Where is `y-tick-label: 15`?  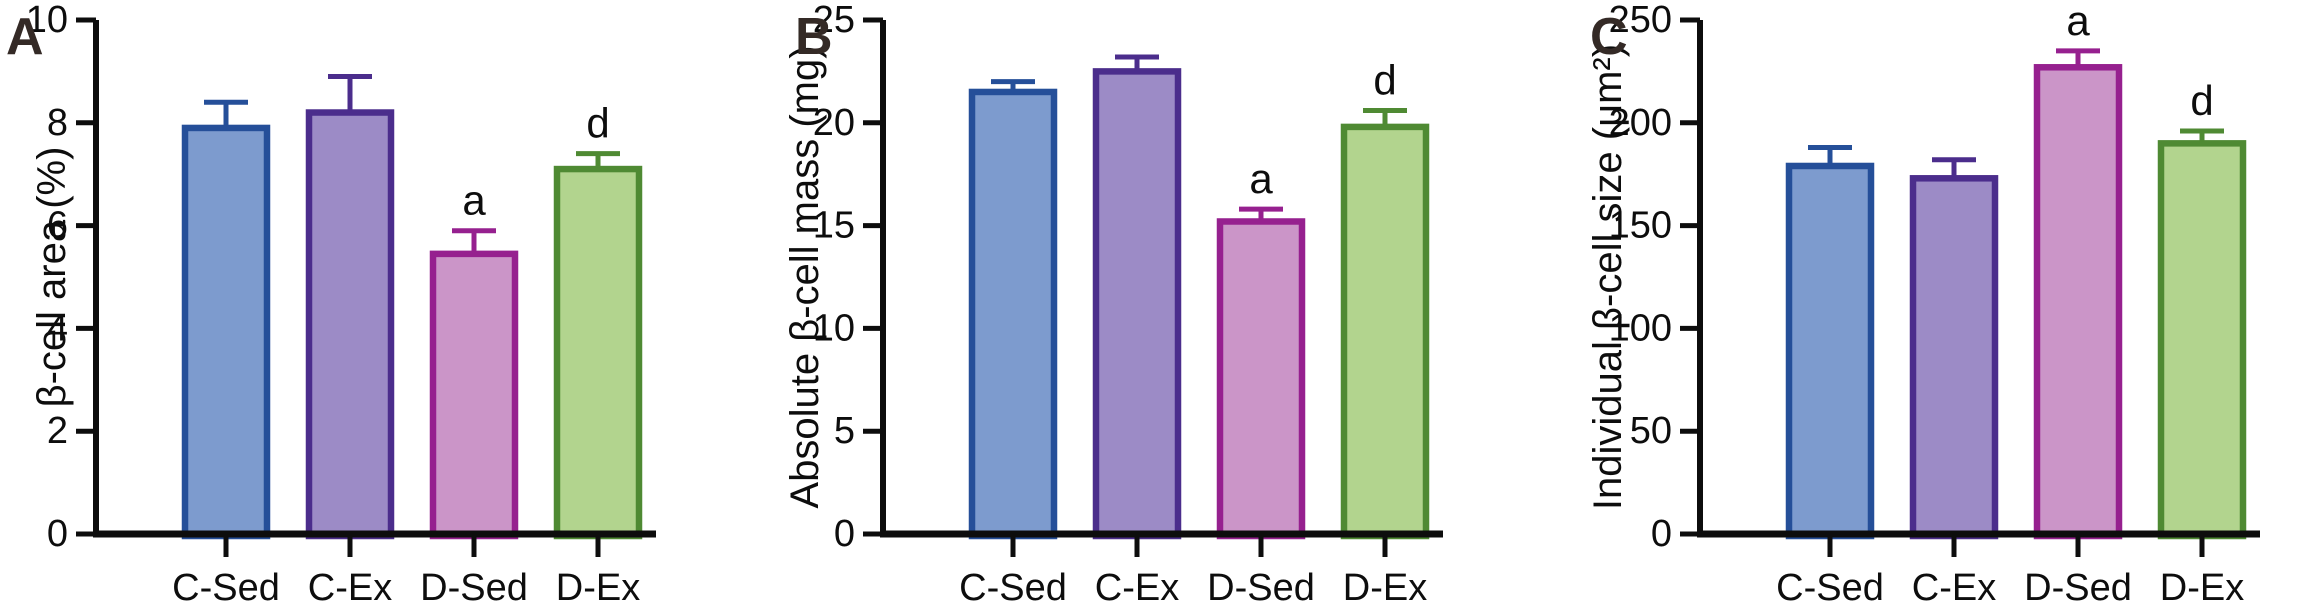 y-tick-label: 15 is located at coordinates (834, 226).